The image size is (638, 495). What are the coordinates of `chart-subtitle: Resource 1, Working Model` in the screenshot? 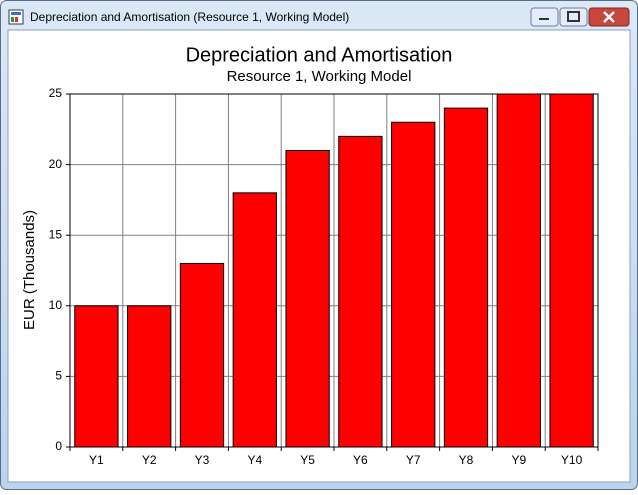 It's located at (319, 76).